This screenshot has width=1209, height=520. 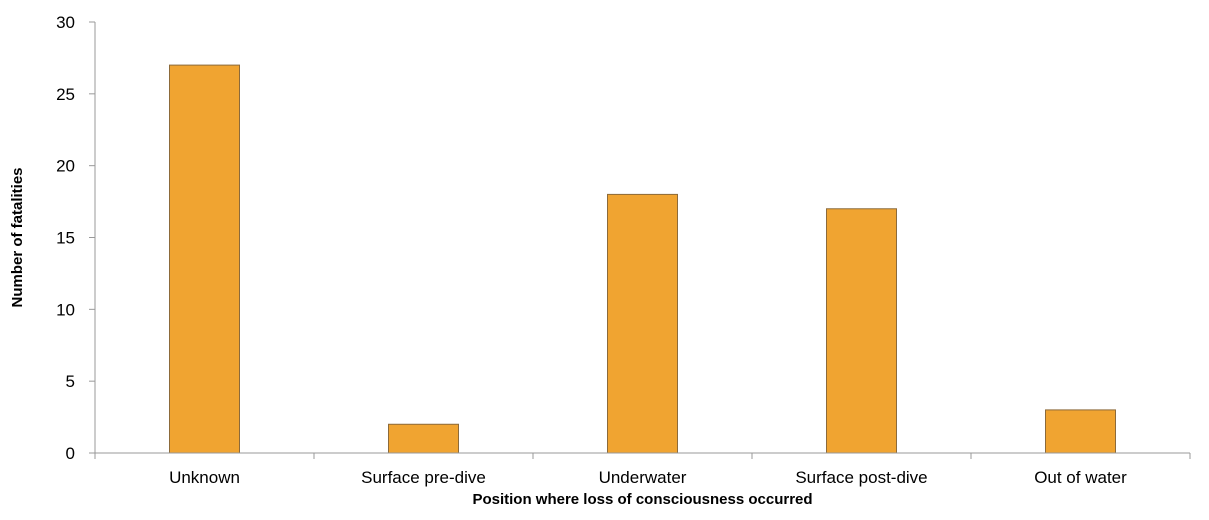 What do you see at coordinates (1080, 431) in the screenshot?
I see `bar-out-of-water` at bounding box center [1080, 431].